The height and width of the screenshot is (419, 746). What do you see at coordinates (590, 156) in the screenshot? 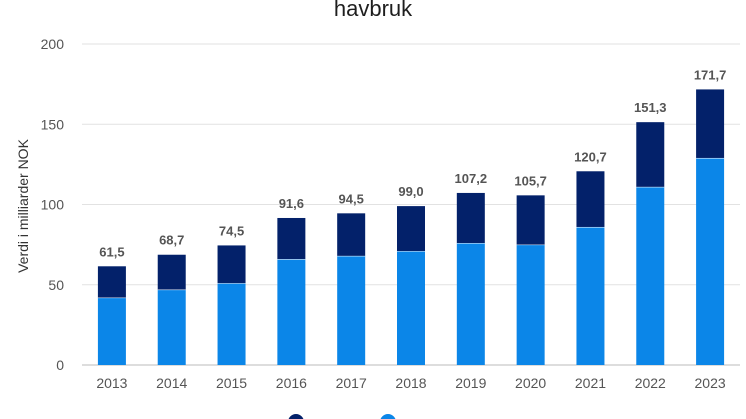
I see `data-label: 120,7` at bounding box center [590, 156].